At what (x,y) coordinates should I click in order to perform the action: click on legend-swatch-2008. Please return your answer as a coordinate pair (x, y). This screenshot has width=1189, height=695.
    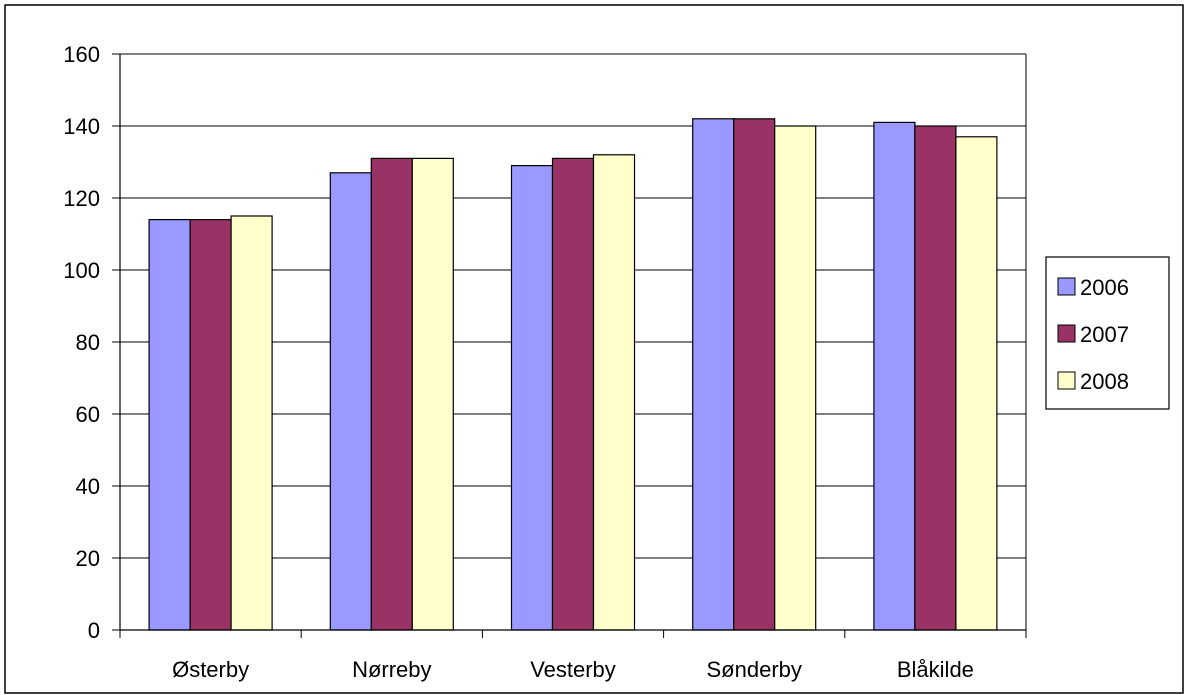
    Looking at the image, I should click on (1066, 380).